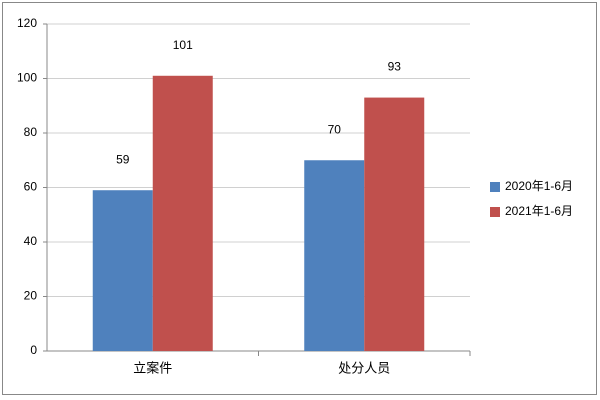  I want to click on data-label: 93, so click(395, 67).